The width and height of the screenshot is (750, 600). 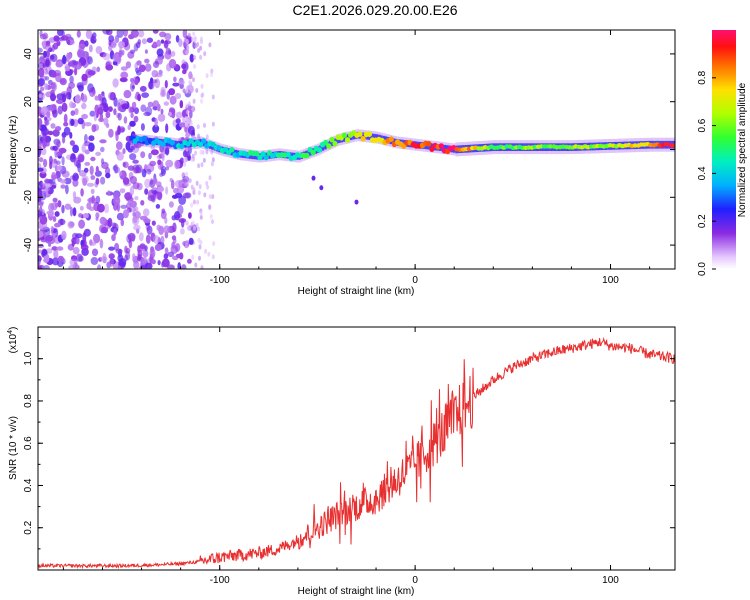 I want to click on y-tick-label: 0, so click(x=28, y=149).